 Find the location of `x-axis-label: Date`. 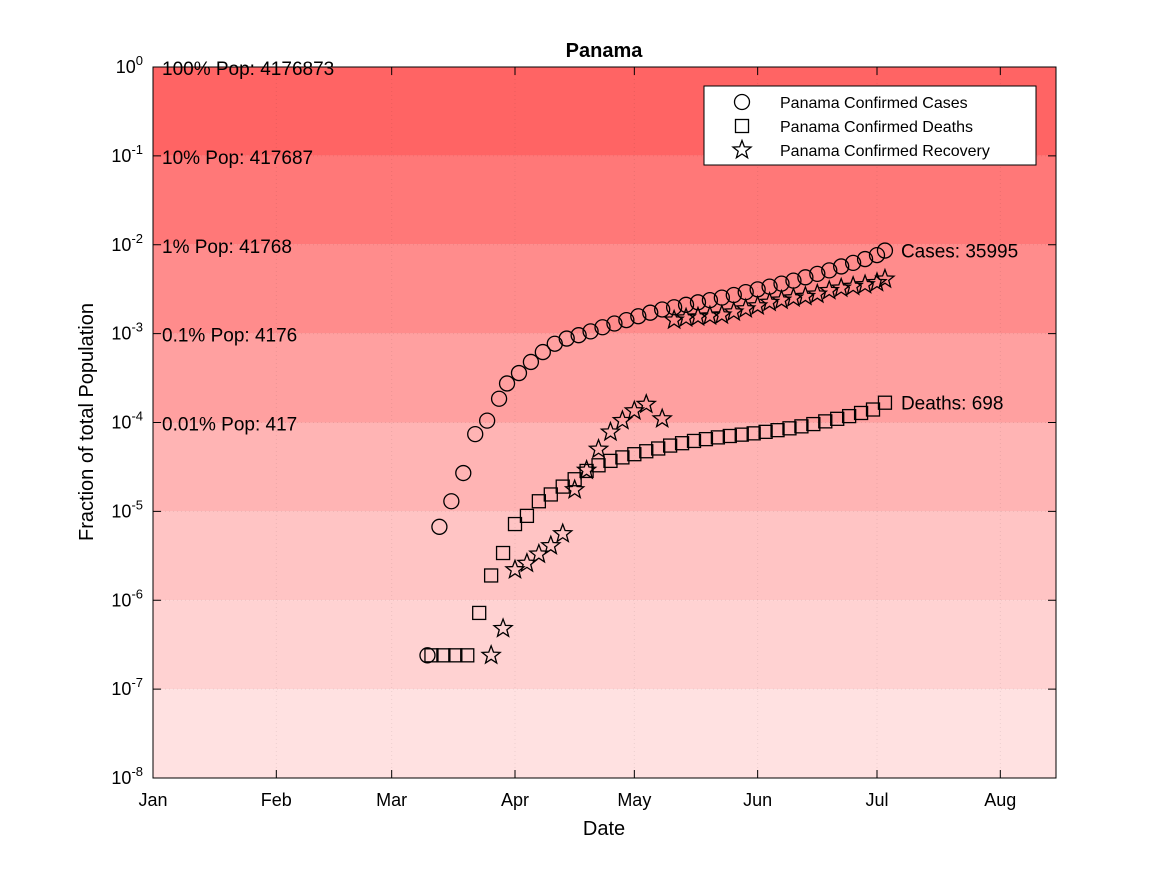

x-axis-label: Date is located at coordinates (604, 829).